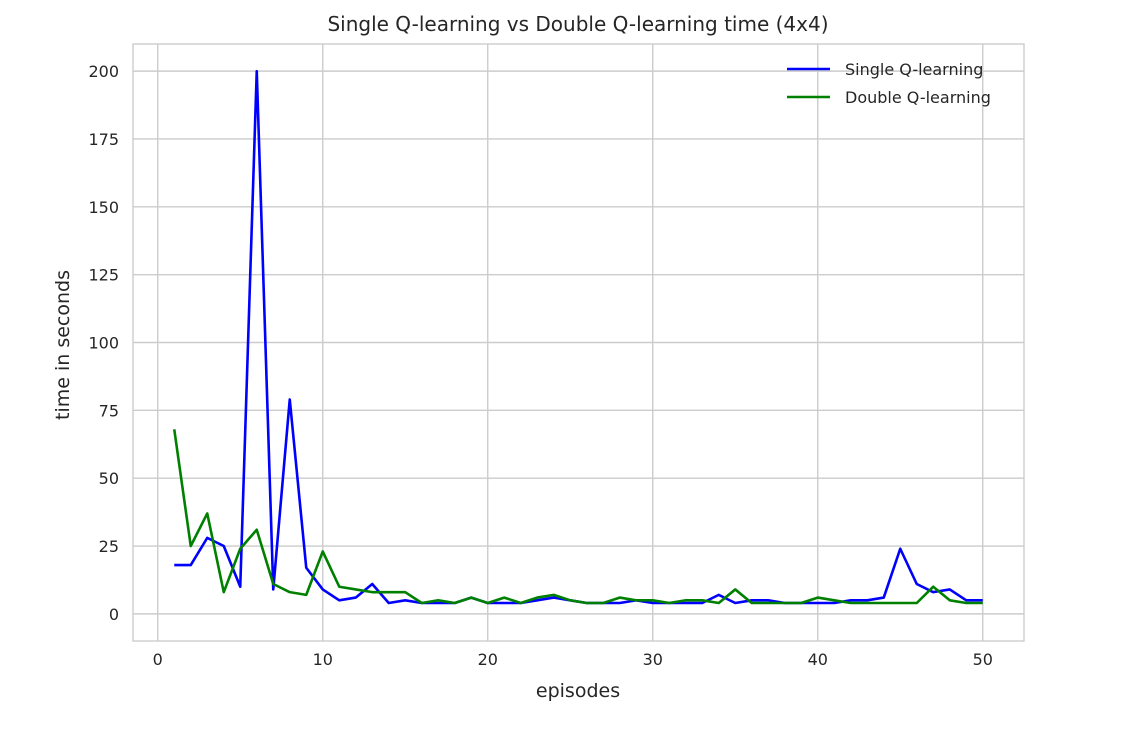 This screenshot has width=1126, height=730. Describe the element at coordinates (158, 659) in the screenshot. I see `x-tick-label: 0` at that location.